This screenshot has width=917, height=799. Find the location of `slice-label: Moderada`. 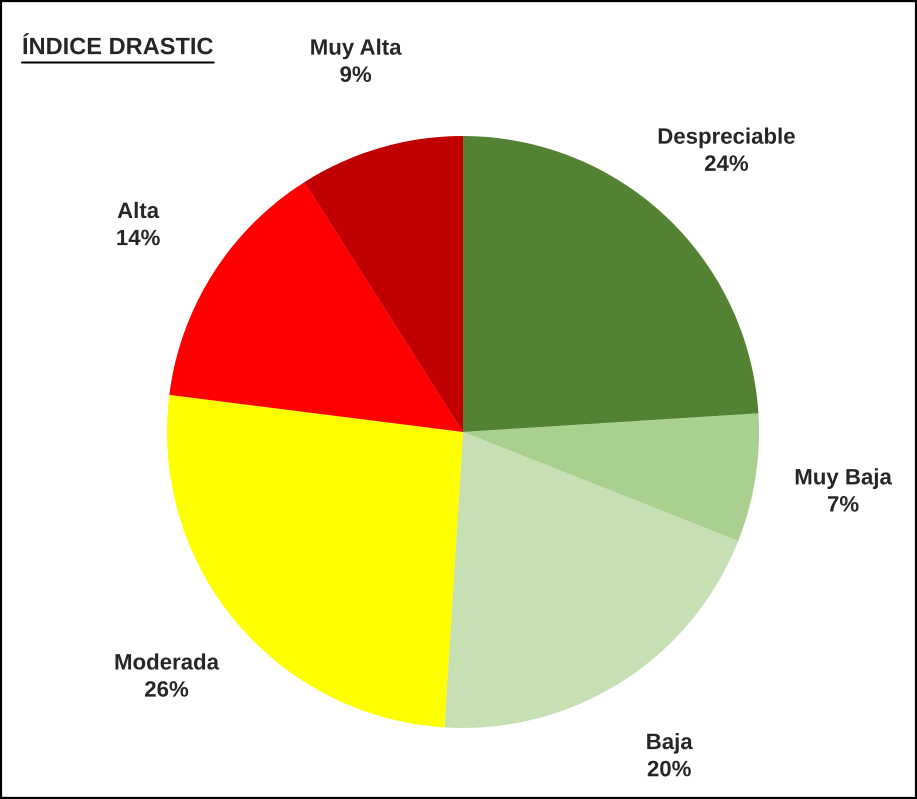

slice-label: Moderada is located at coordinates (168, 661).